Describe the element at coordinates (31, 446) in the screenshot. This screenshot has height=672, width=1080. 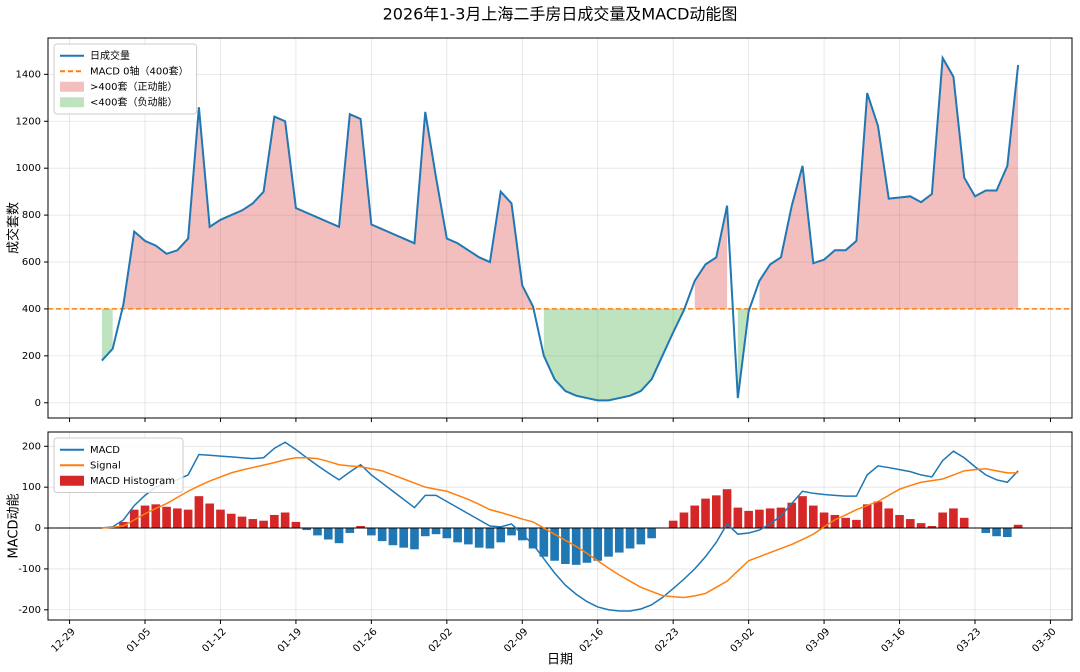
I see `y-tick-label: 200` at that location.